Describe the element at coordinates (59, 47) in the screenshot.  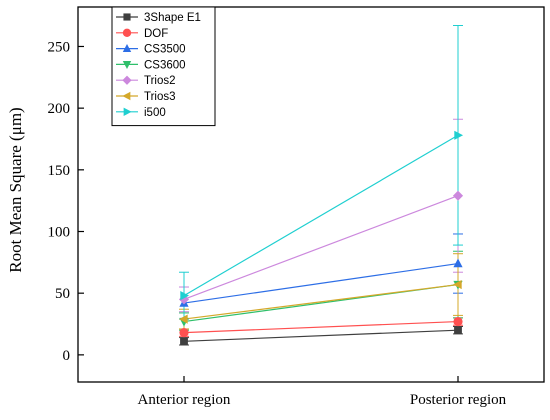
I see `y-tick-label: 250` at that location.